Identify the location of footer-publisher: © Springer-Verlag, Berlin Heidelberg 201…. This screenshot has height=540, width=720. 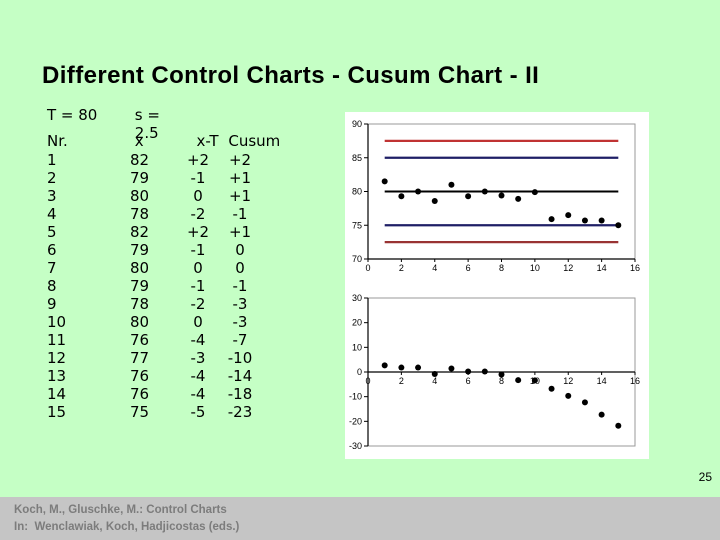
(550, 521).